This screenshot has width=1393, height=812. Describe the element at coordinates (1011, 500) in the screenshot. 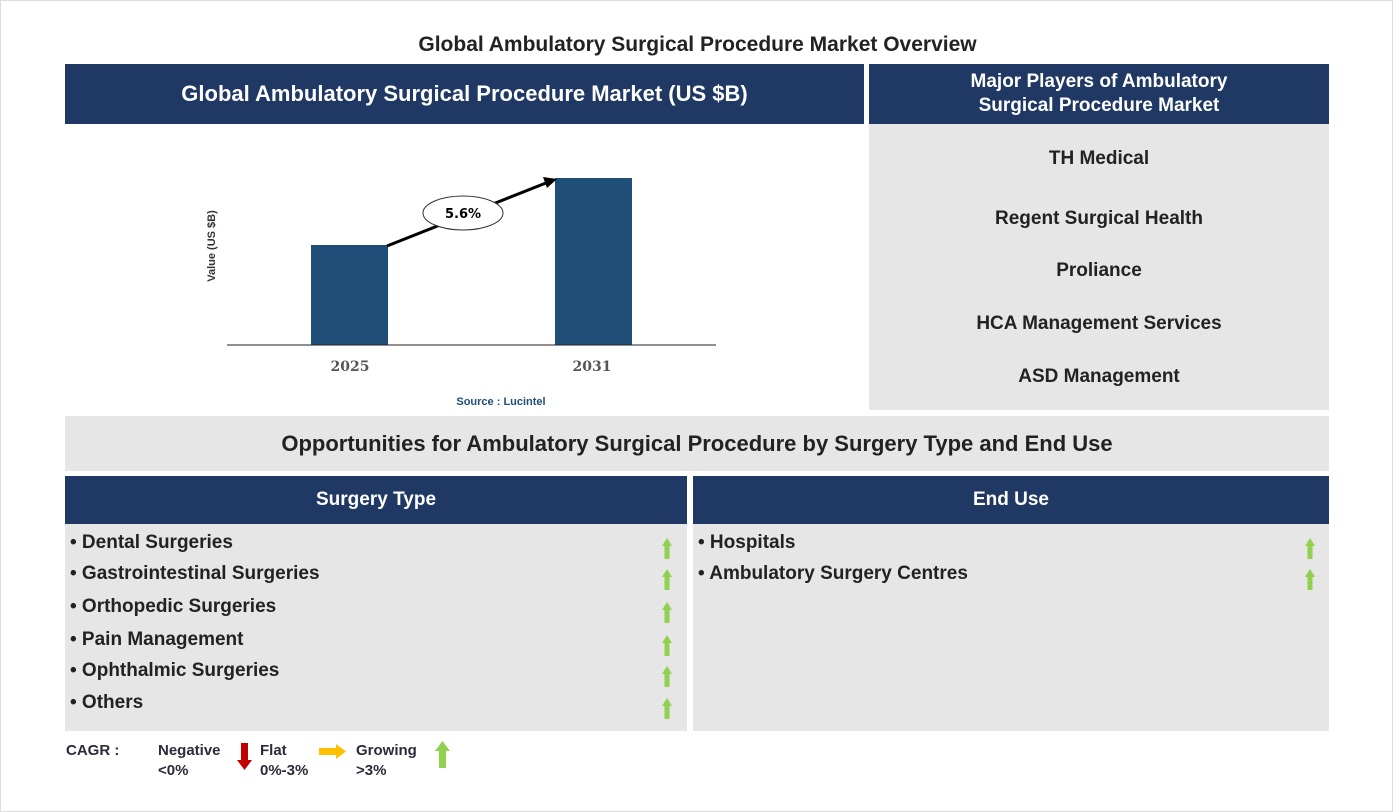

I see `end-use-header: End Use` at that location.